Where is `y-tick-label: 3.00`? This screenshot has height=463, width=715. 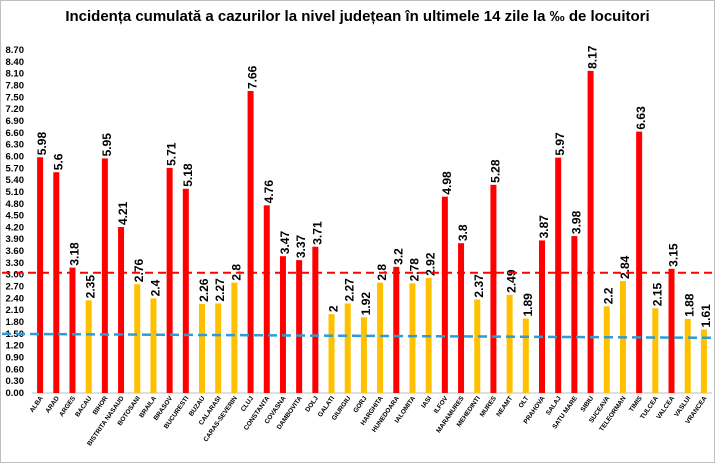
y-tick-label: 3.00 is located at coordinates (15, 275).